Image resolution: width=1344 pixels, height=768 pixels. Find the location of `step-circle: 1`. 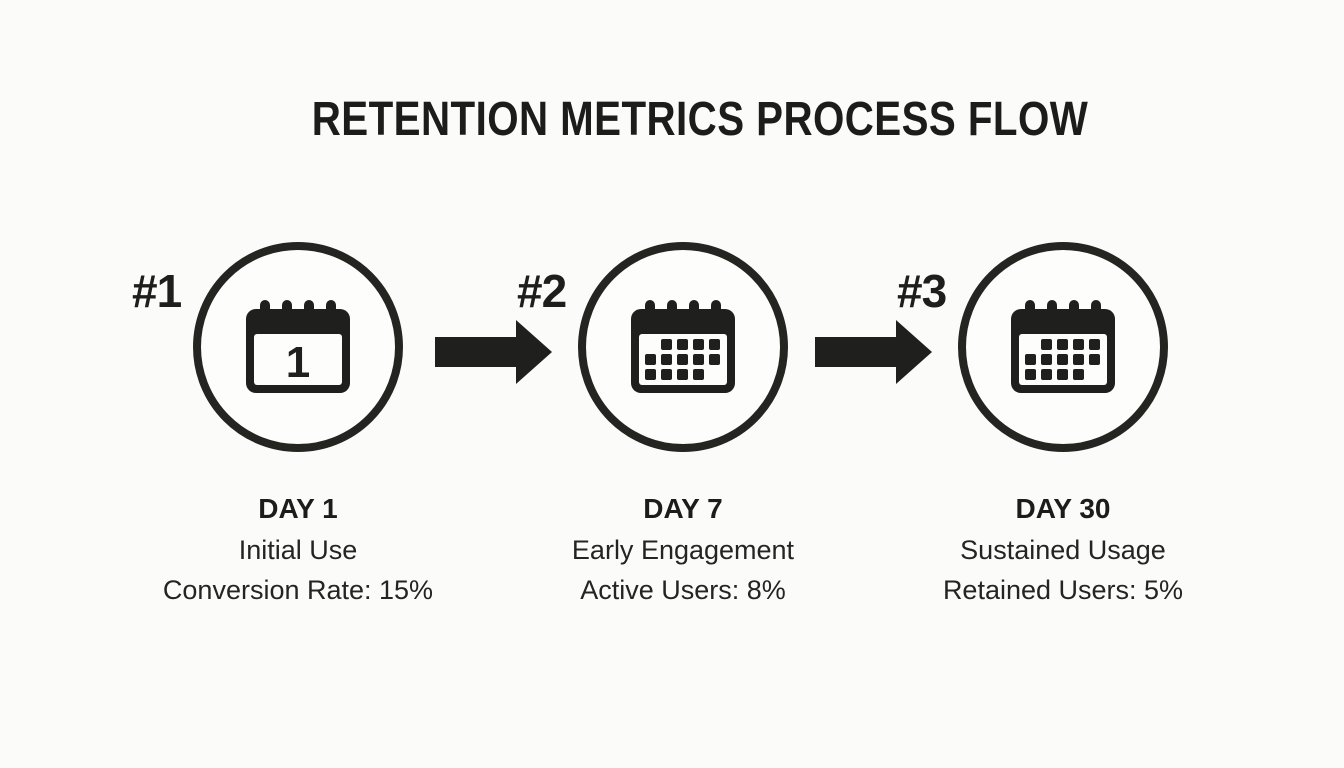

step-circle: 1 is located at coordinates (298, 347).